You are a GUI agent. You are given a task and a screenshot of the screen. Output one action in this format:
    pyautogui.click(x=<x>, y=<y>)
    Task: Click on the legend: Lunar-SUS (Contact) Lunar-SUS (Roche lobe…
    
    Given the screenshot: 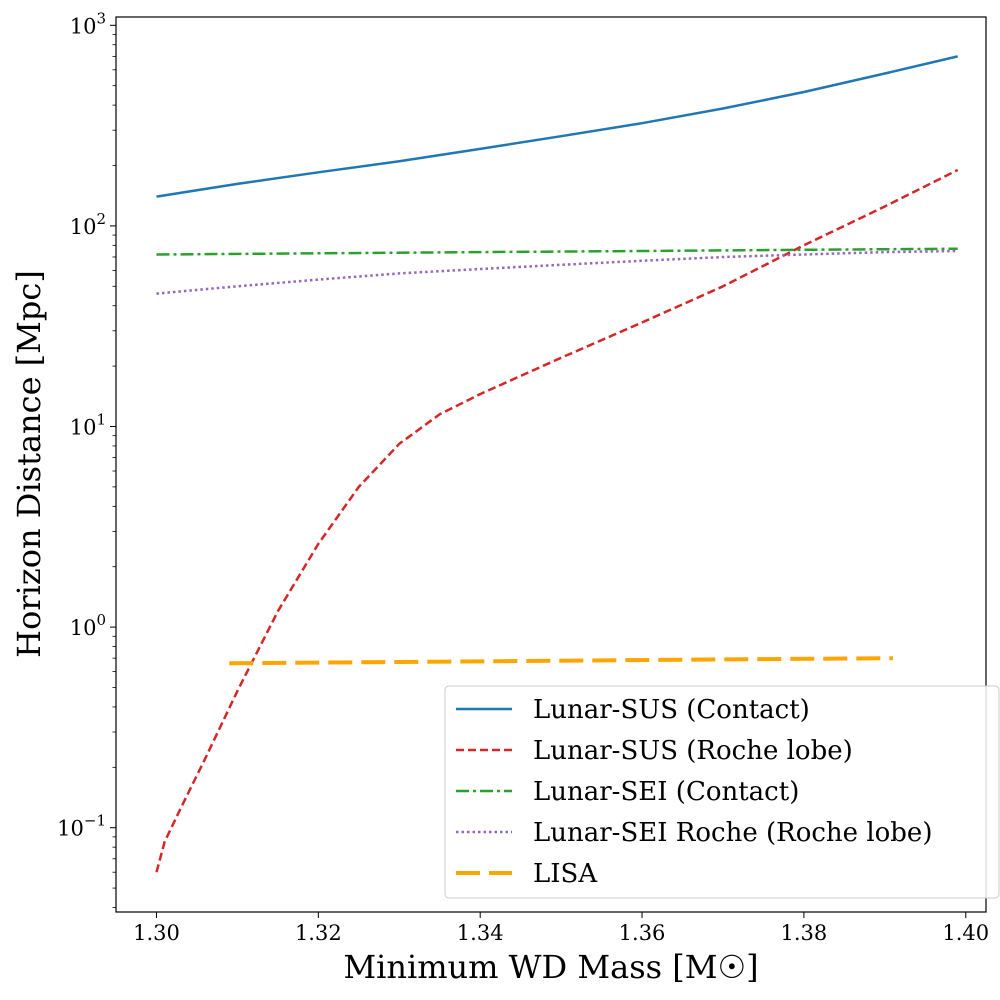 What is the action you would take?
    pyautogui.click(x=722, y=792)
    